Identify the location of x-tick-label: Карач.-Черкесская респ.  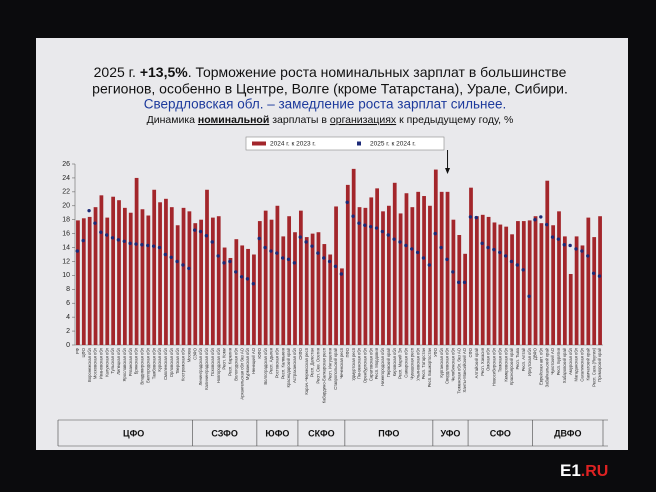
(306, 371).